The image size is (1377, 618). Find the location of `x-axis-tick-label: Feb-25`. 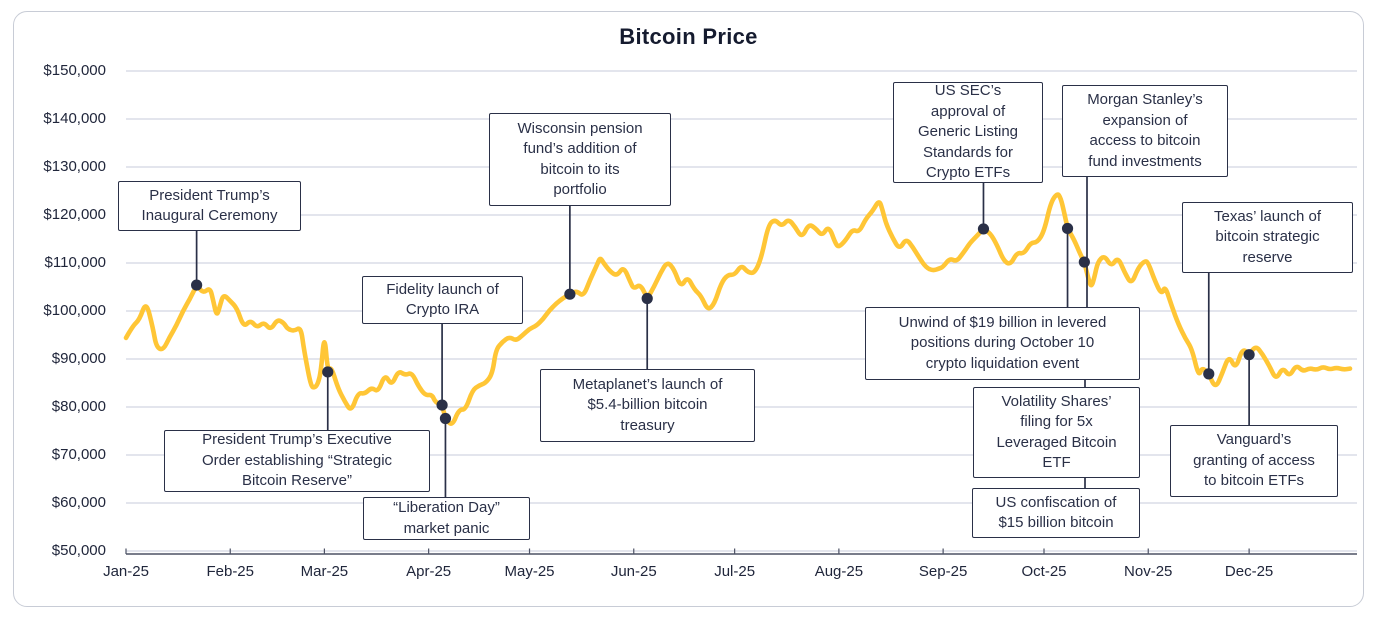

x-axis-tick-label: Feb-25 is located at coordinates (230, 571).